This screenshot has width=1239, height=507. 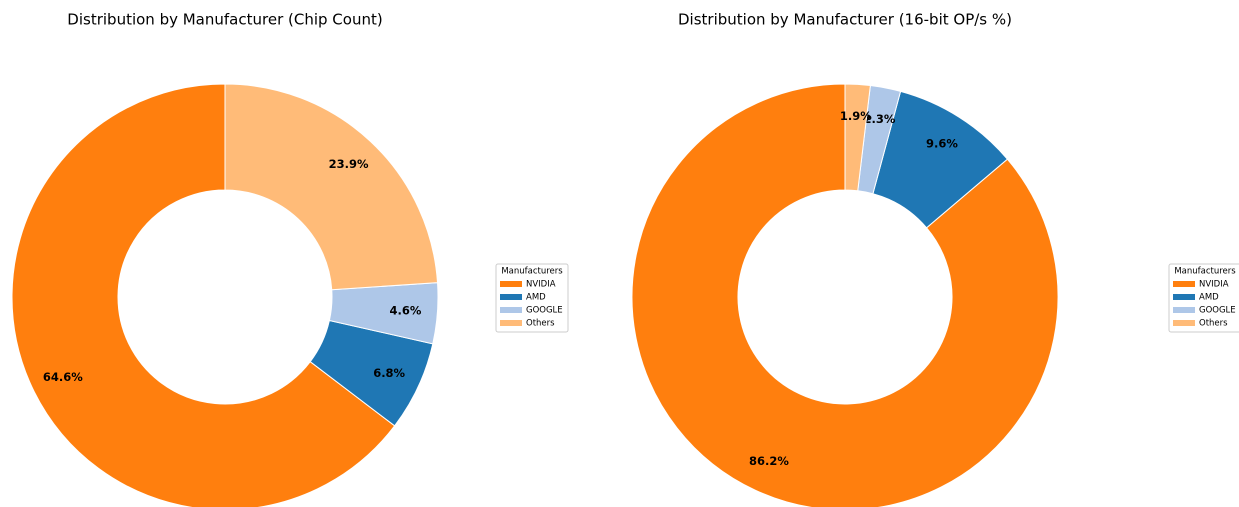 I want to click on slice-label: 9.6%, so click(x=942, y=144).